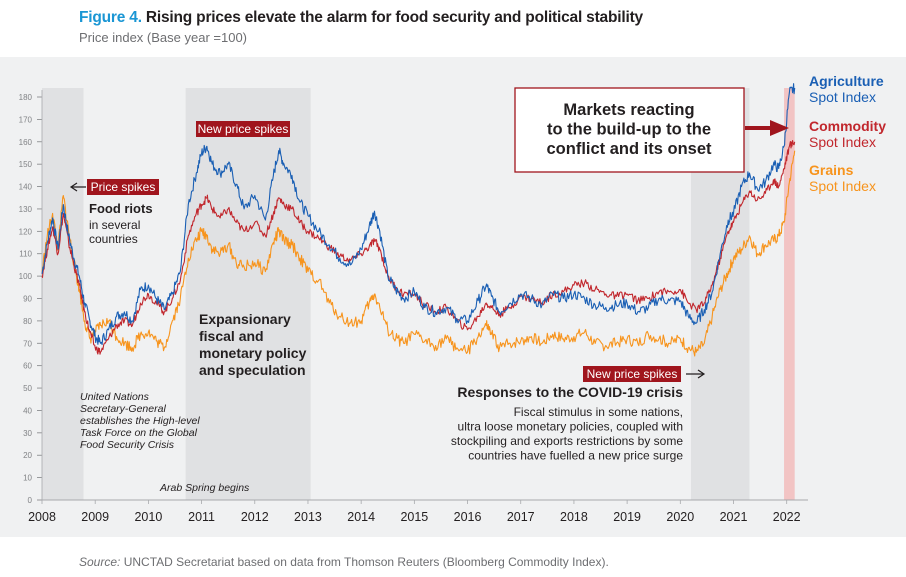 The image size is (906, 577). What do you see at coordinates (245, 319) in the screenshot?
I see `expansionary-text-1: Expansionary` at bounding box center [245, 319].